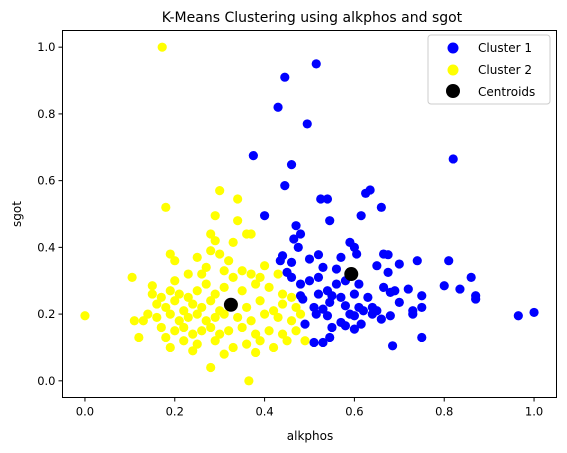 This screenshot has height=453, width=567. I want to click on legend: Cluster 1 Cluster 2 Centroids, so click(489, 69).